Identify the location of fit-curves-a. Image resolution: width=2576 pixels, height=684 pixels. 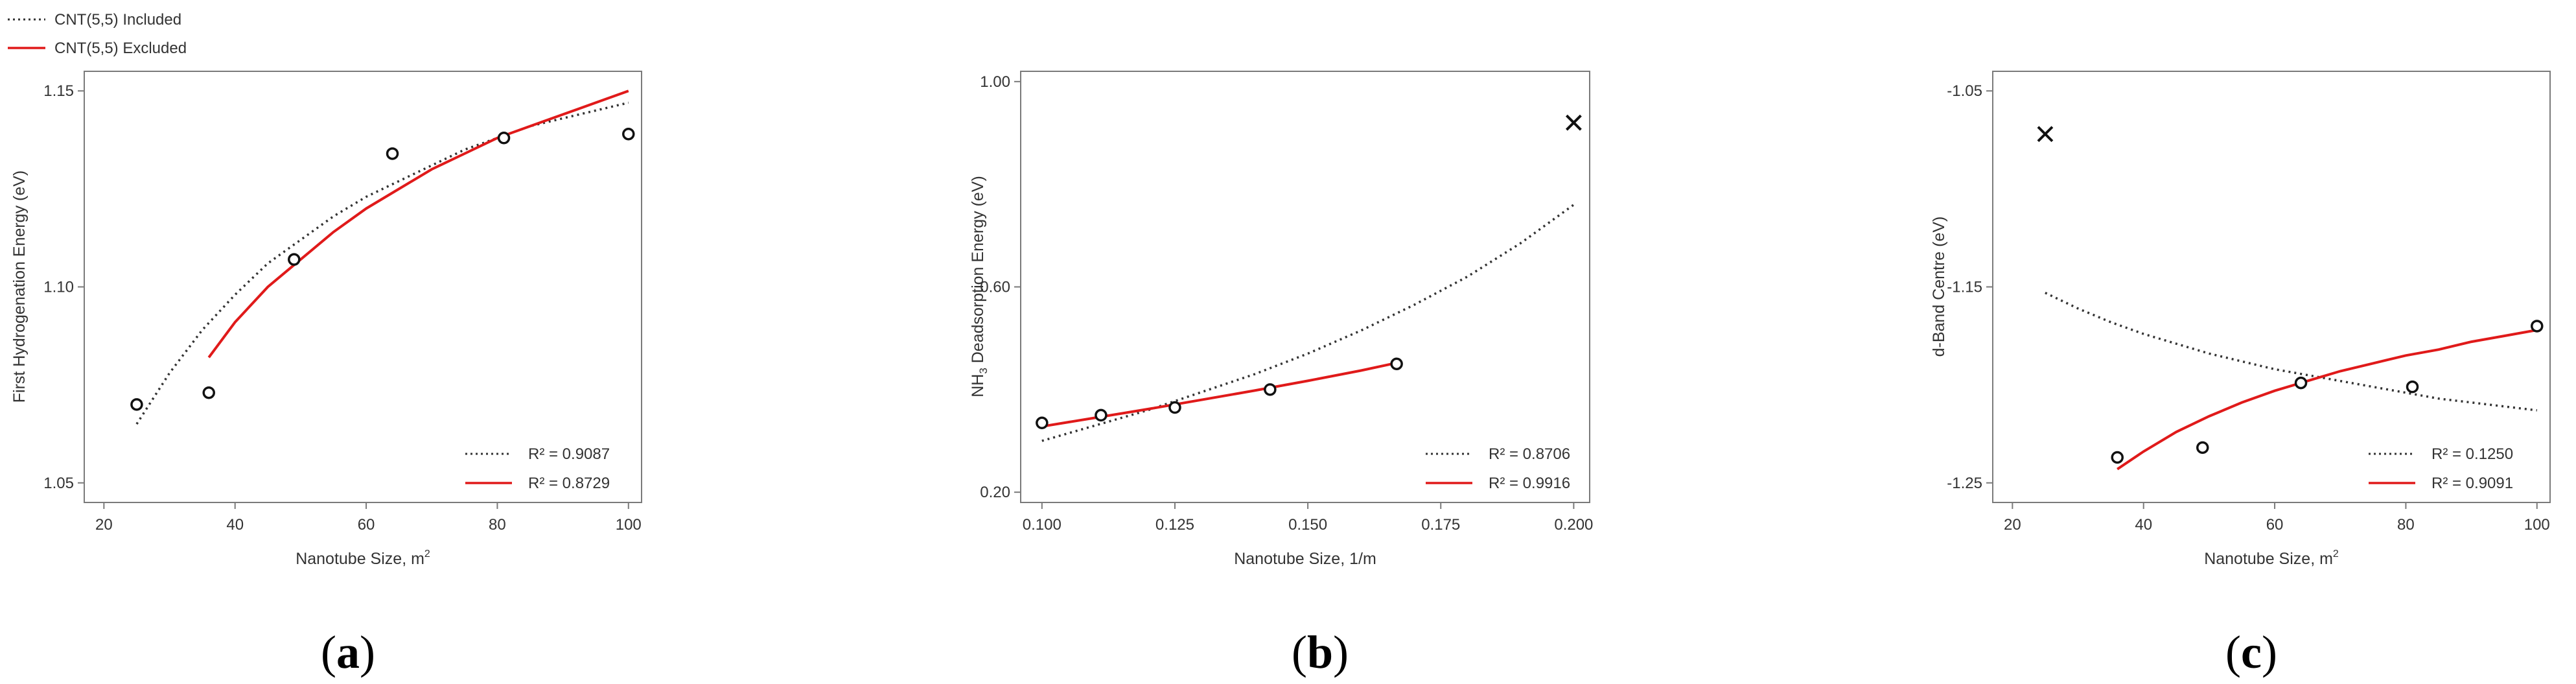
(382, 257).